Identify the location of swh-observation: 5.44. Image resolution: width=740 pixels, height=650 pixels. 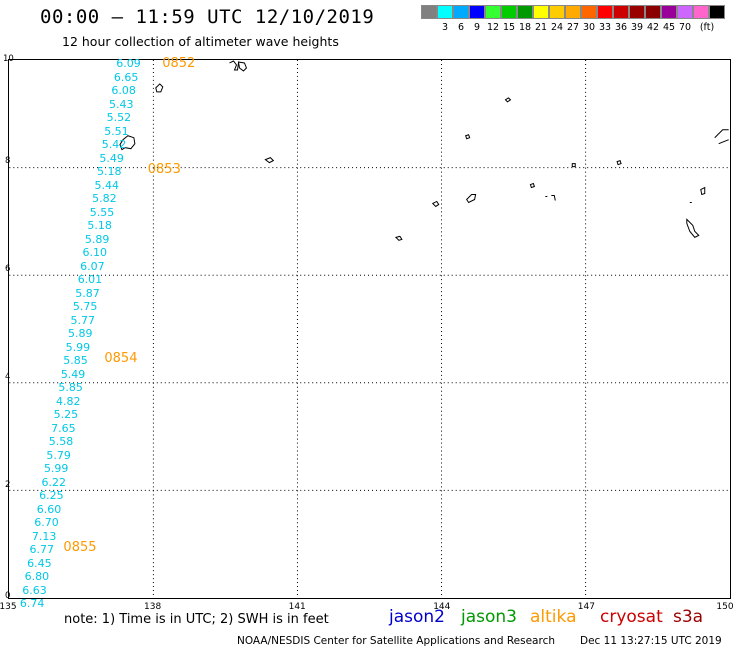
(107, 185).